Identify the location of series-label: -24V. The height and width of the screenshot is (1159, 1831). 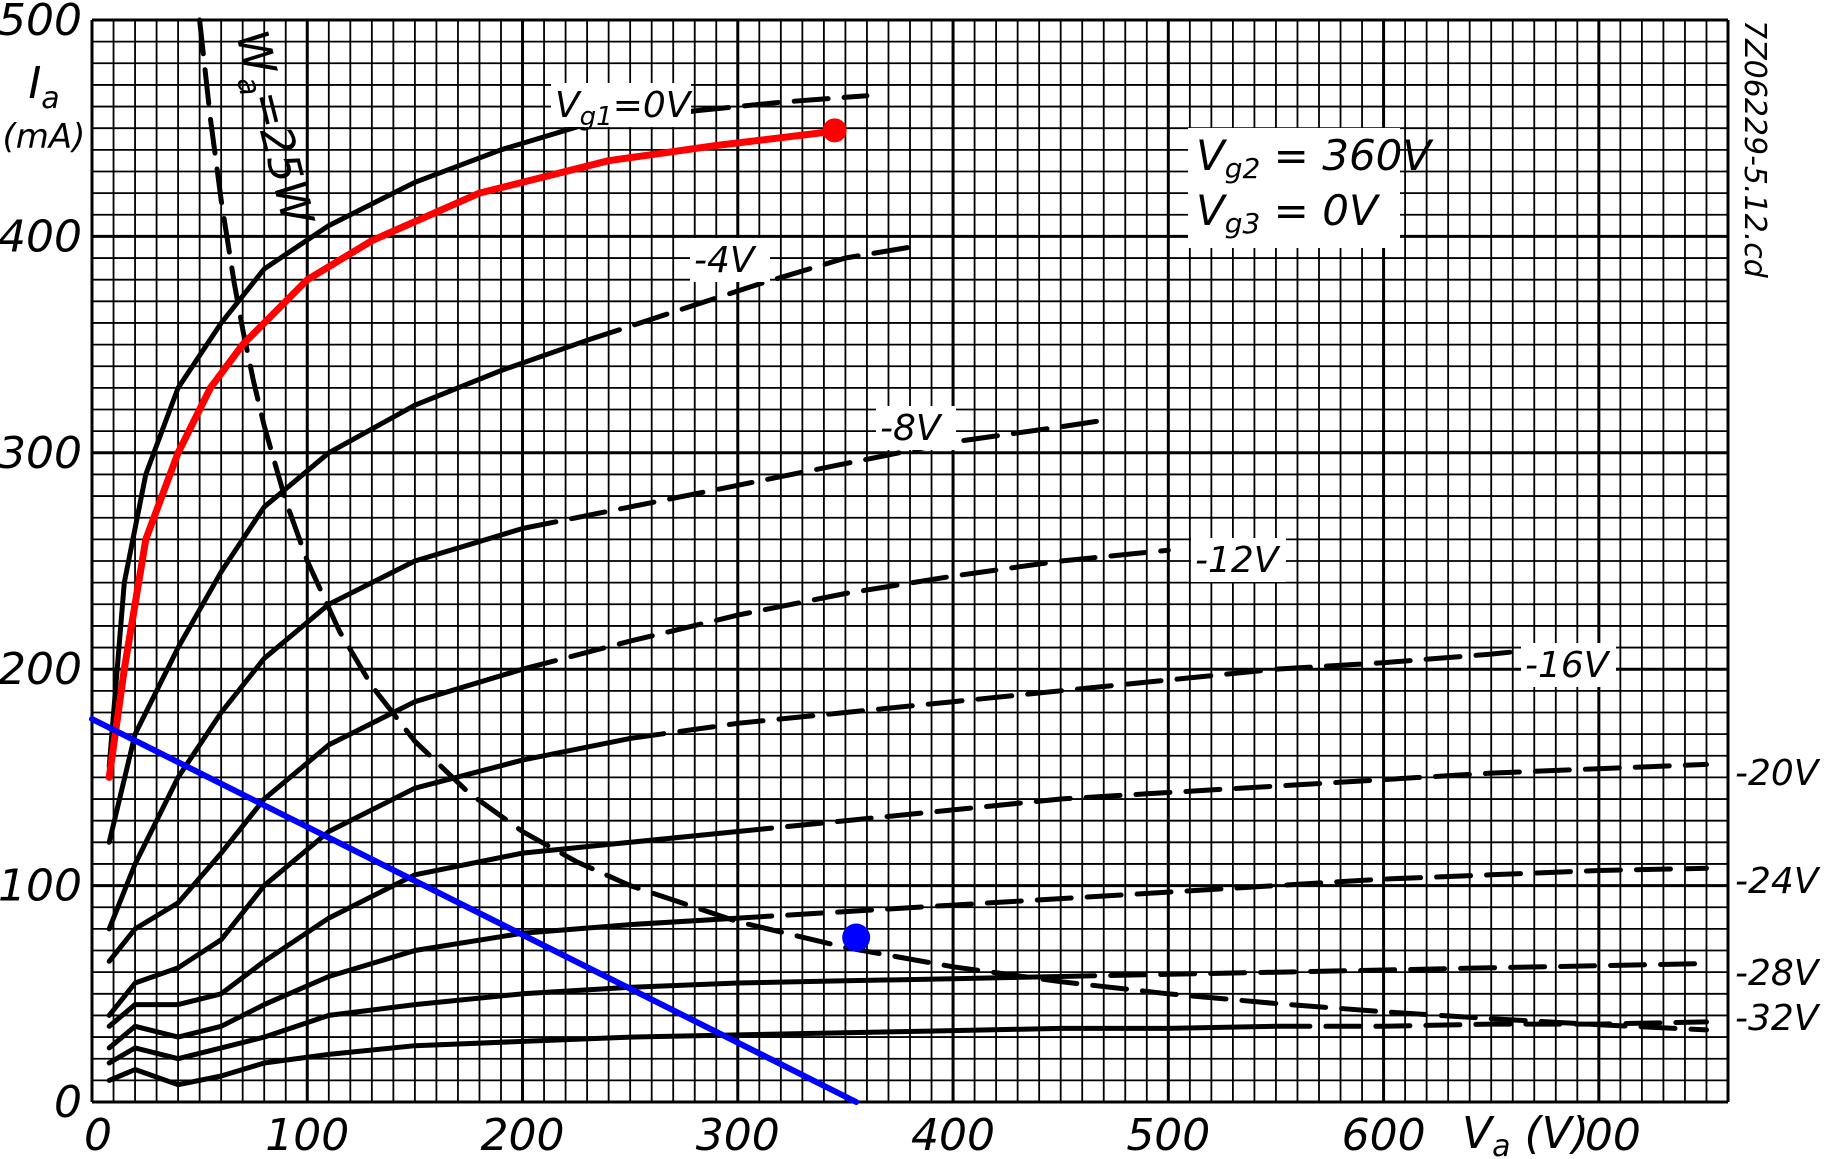
(1778, 881).